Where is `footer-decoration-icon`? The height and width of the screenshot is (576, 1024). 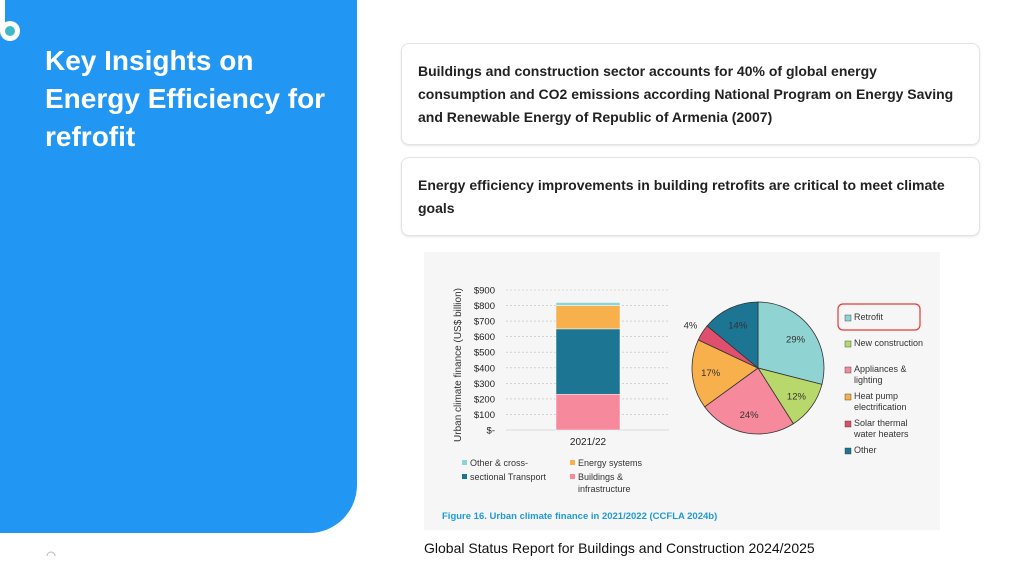 footer-decoration-icon is located at coordinates (51, 554).